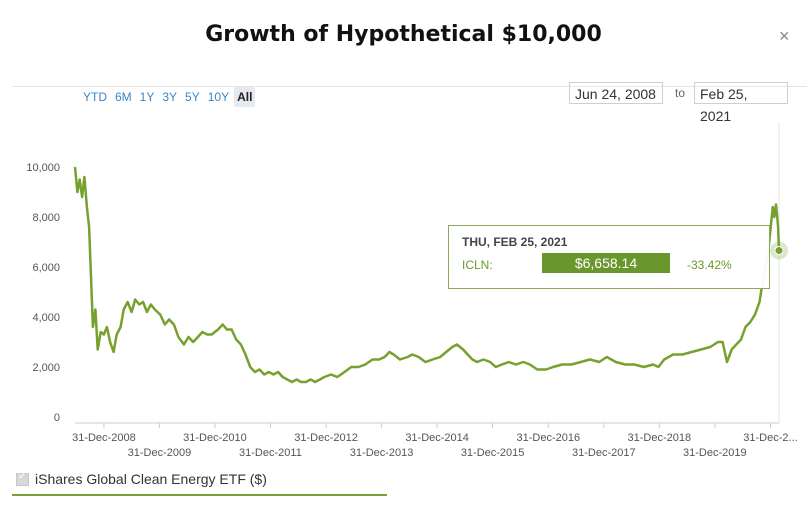  What do you see at coordinates (403, 34) in the screenshot?
I see `chart-title: Growth of Hypothetical $10,000` at bounding box center [403, 34].